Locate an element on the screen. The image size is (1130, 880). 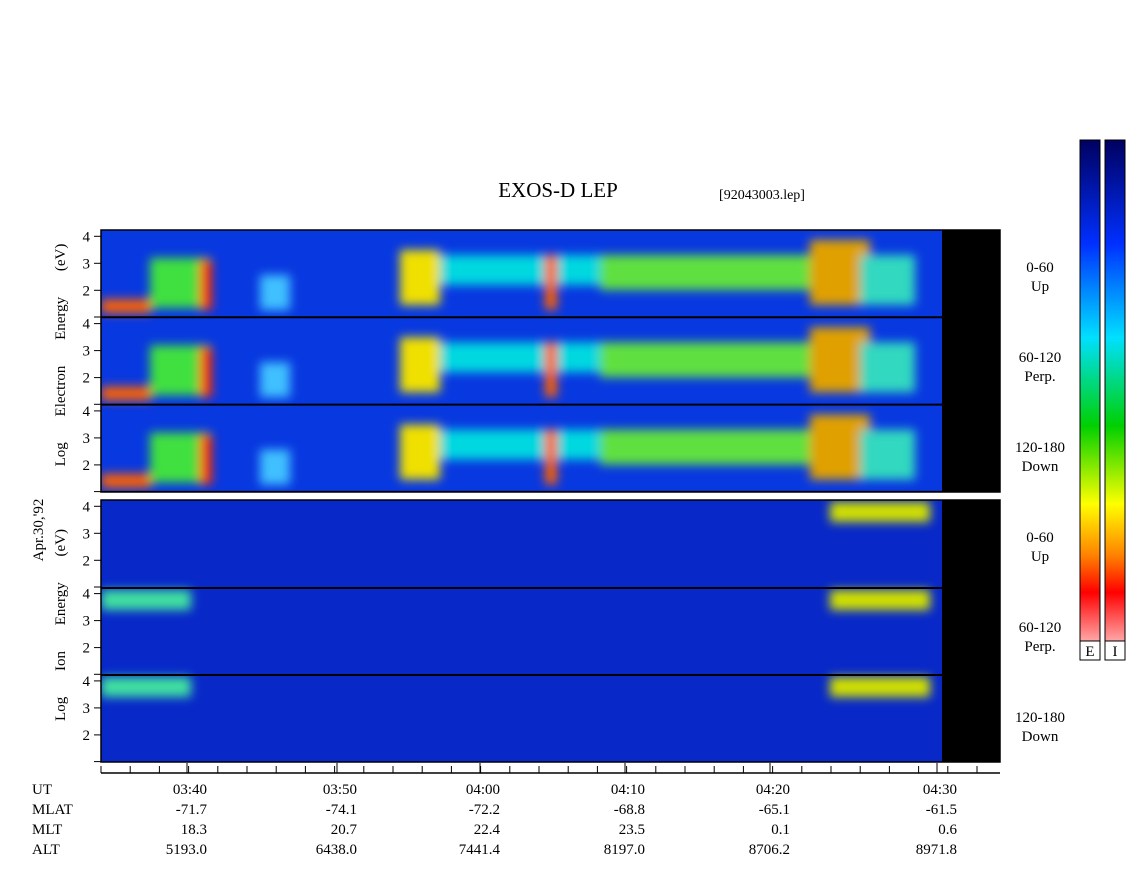
row-value: 8706.2 is located at coordinates (769, 850).